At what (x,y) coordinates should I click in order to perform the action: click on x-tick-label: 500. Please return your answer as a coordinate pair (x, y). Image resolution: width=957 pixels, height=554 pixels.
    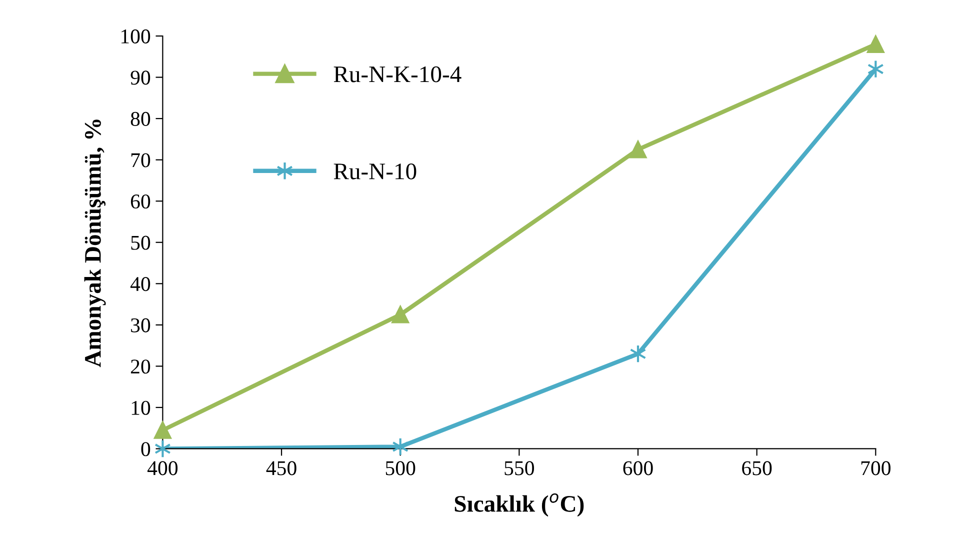
    Looking at the image, I should click on (401, 468).